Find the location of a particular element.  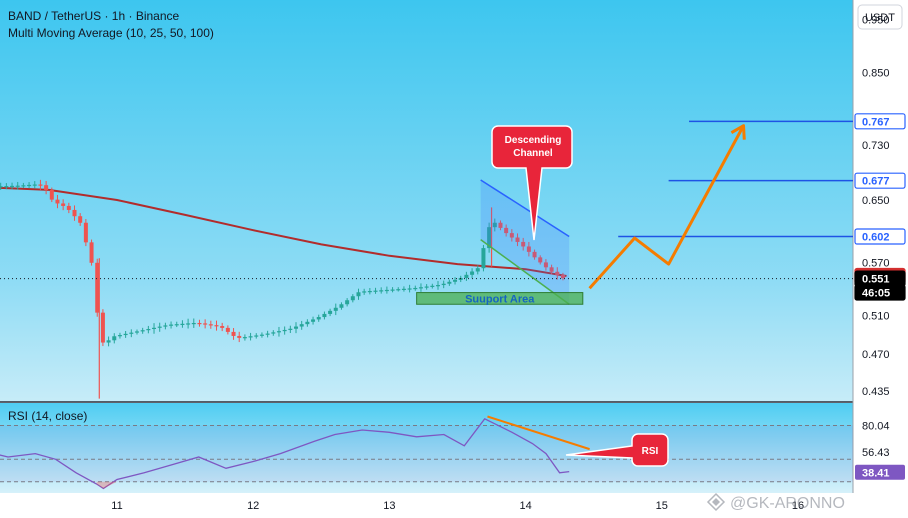

projection-arrowhead-icon is located at coordinates (738, 132).